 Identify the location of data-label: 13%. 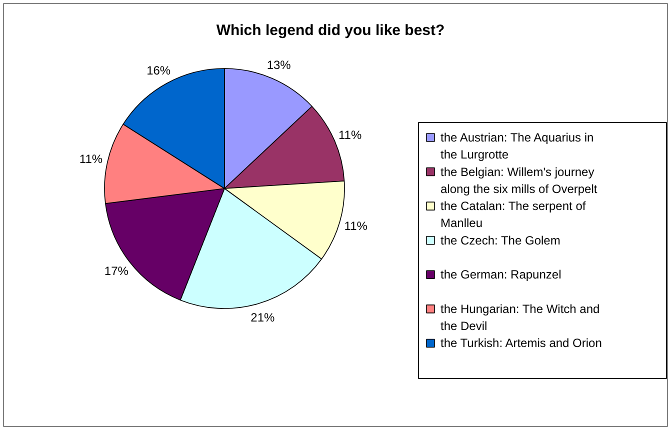
(279, 65).